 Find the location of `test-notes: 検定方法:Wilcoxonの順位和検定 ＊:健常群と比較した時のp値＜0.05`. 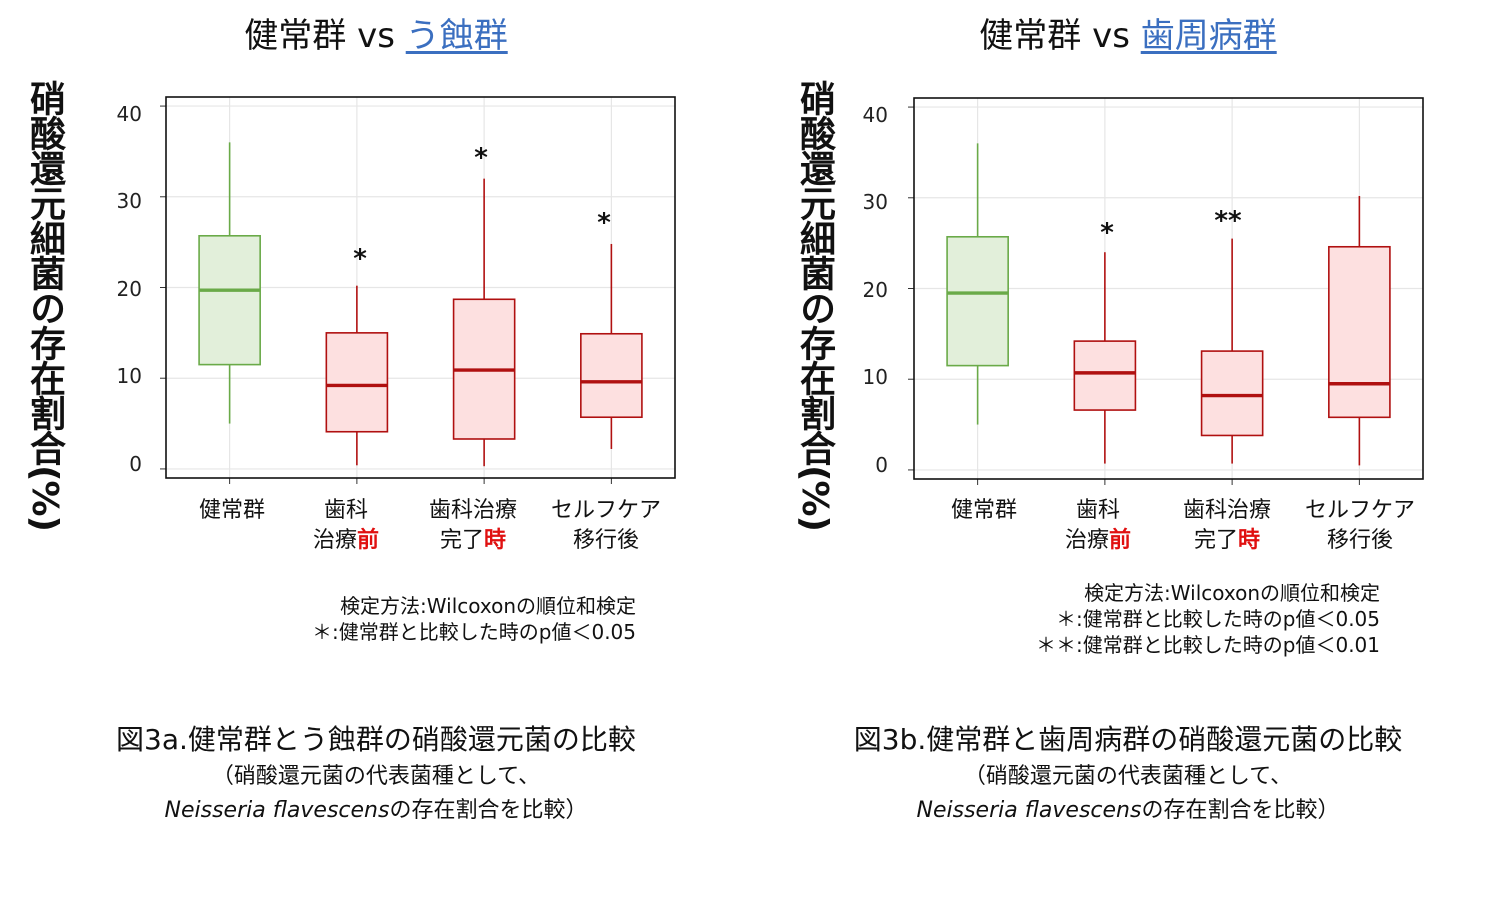

test-notes: 検定方法:Wilcoxonの順位和検定 ＊:健常群と比較した時のp値＜0.05 is located at coordinates (474, 619).